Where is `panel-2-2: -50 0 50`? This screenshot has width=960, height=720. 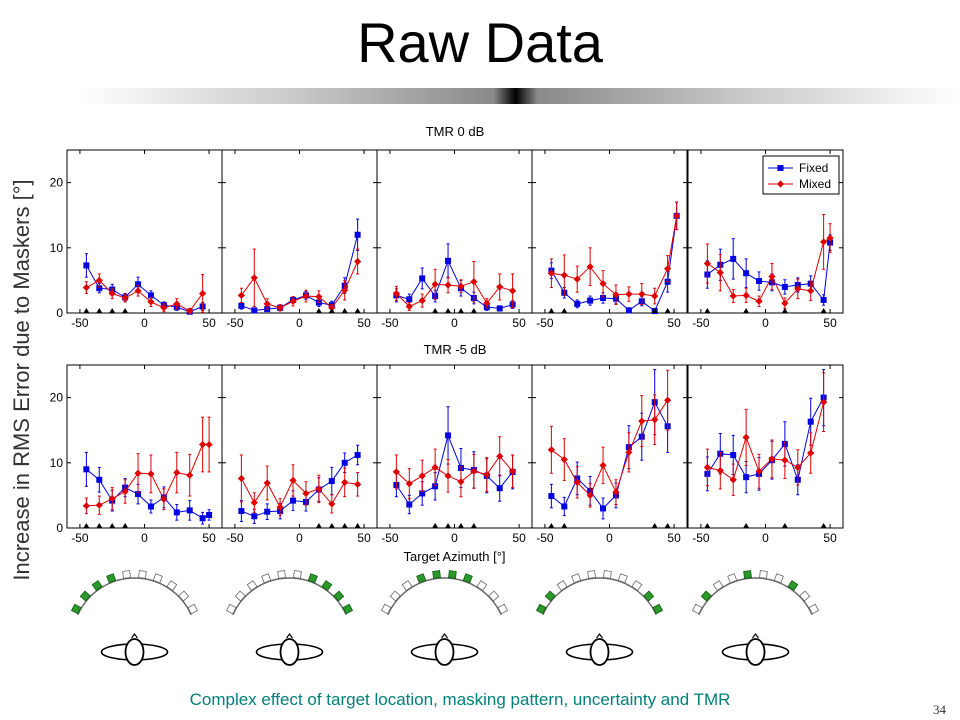 panel-2-2: -50 0 50 is located at coordinates (299, 454).